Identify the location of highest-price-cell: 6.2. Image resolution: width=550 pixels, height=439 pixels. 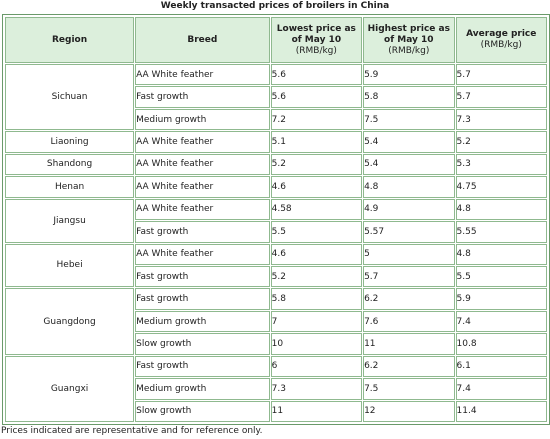
(409, 366).